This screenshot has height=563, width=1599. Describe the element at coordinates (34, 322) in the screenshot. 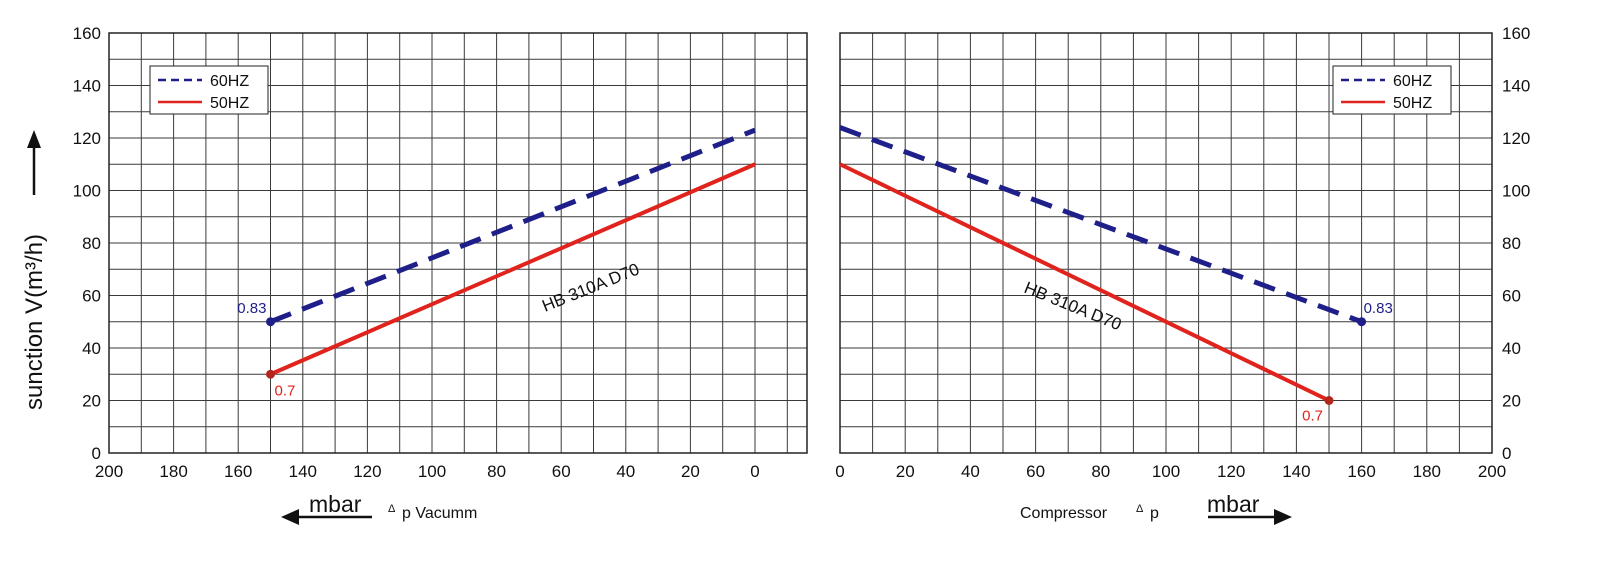

I see `y-axis-label: sunction V(m³/h)` at that location.